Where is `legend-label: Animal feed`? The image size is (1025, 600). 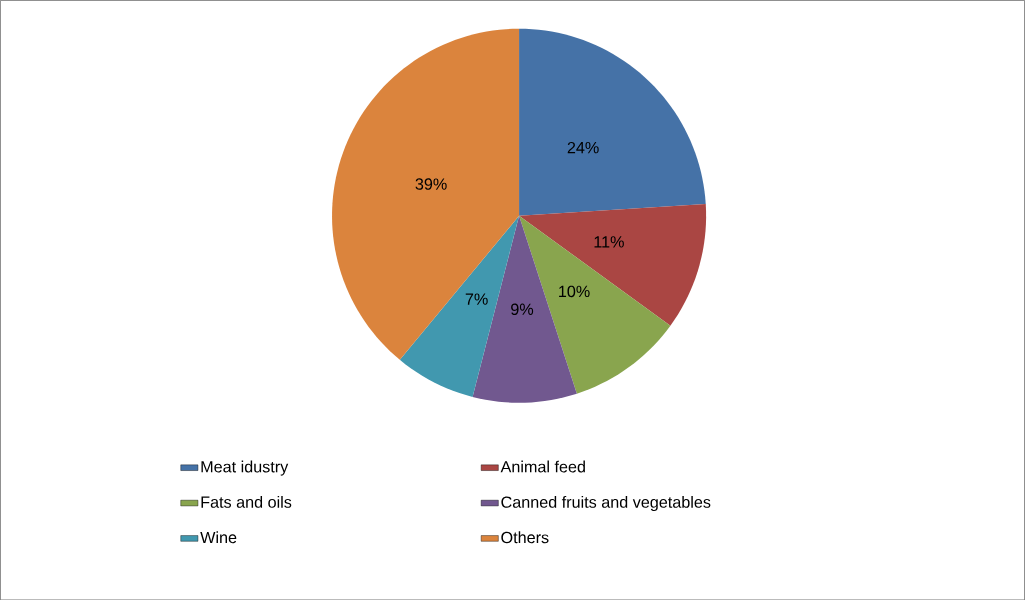 legend-label: Animal feed is located at coordinates (542, 466).